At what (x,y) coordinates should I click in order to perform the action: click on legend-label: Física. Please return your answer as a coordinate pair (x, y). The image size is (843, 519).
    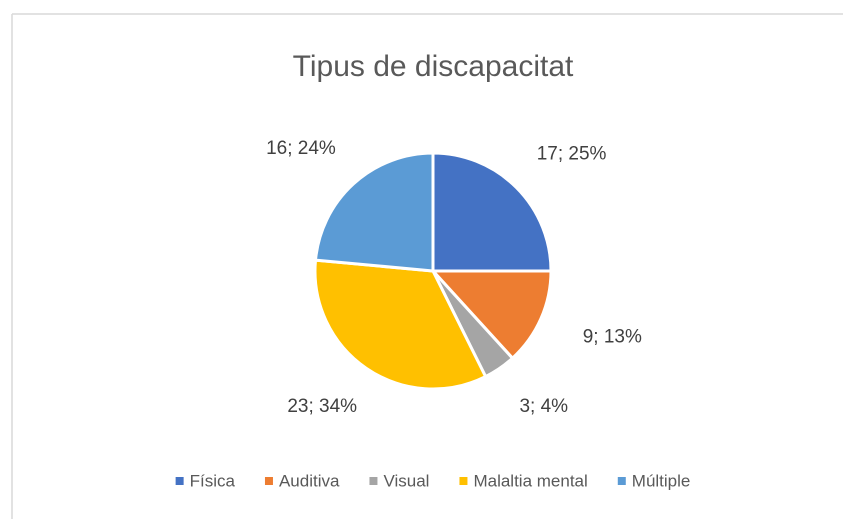
    Looking at the image, I should click on (213, 480).